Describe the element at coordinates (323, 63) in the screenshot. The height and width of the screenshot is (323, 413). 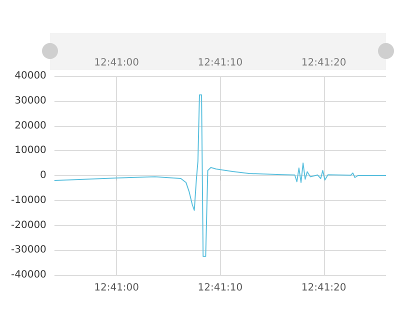
I see `x2-tick-label: 12:41:20` at that location.